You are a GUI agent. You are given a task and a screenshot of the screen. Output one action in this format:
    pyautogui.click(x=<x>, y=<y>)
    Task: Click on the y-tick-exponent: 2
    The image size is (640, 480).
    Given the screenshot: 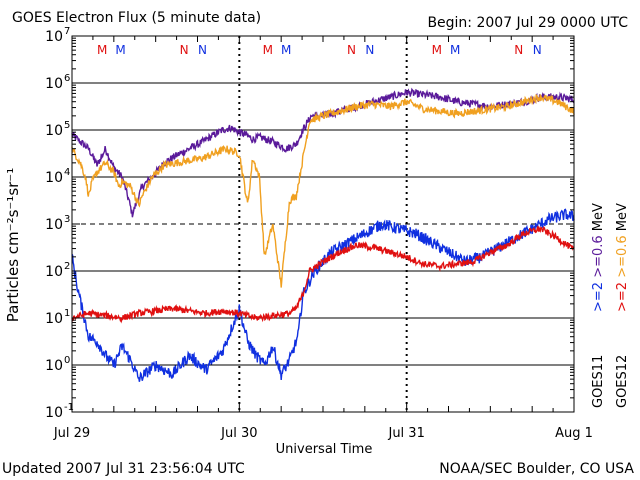 What is the action you would take?
    pyautogui.click(x=67, y=266)
    